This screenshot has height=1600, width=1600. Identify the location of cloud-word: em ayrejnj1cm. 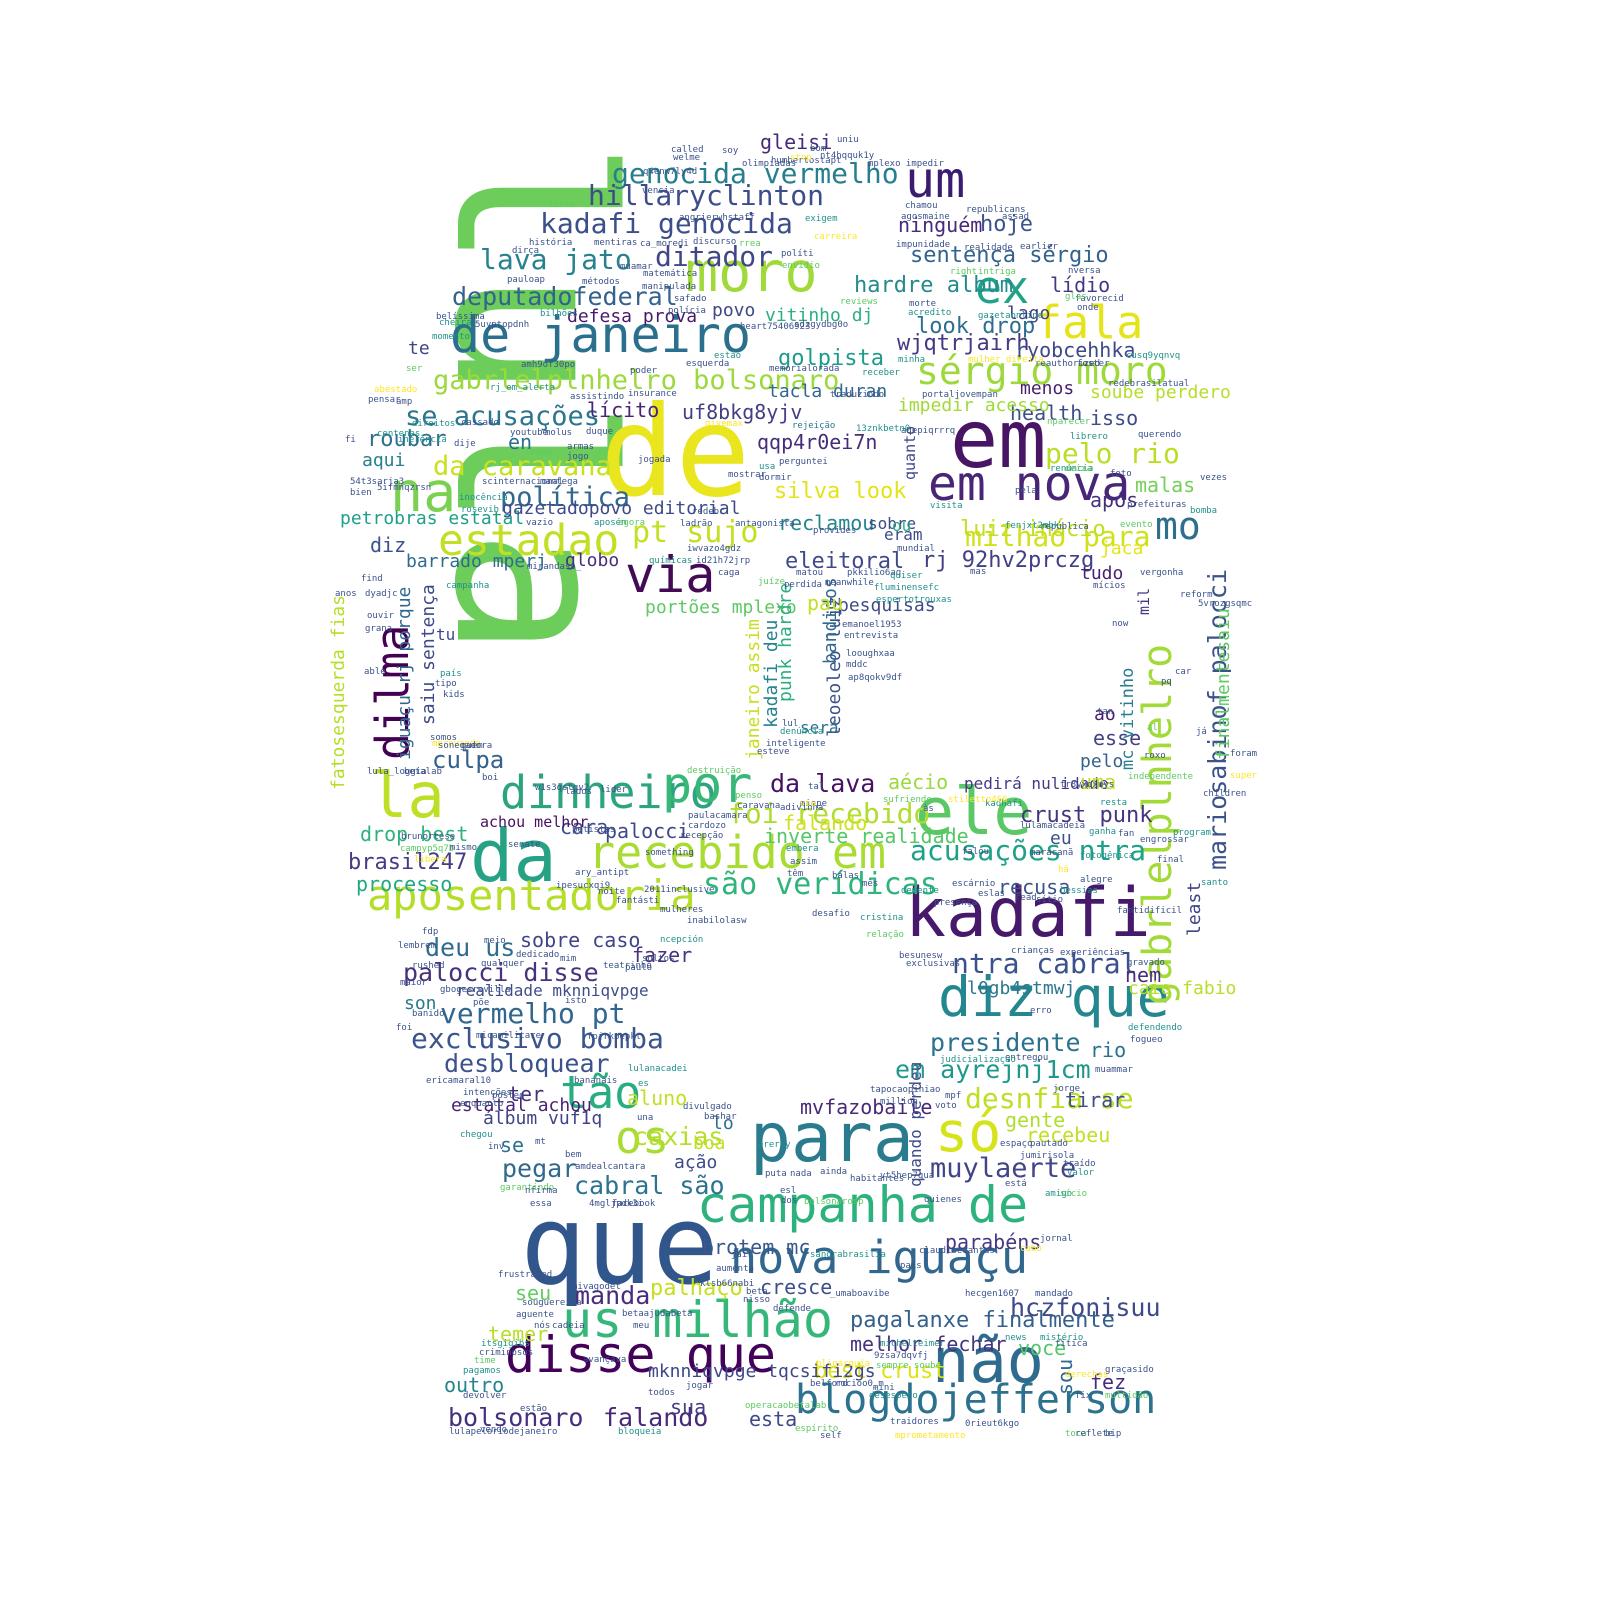
(993, 1069).